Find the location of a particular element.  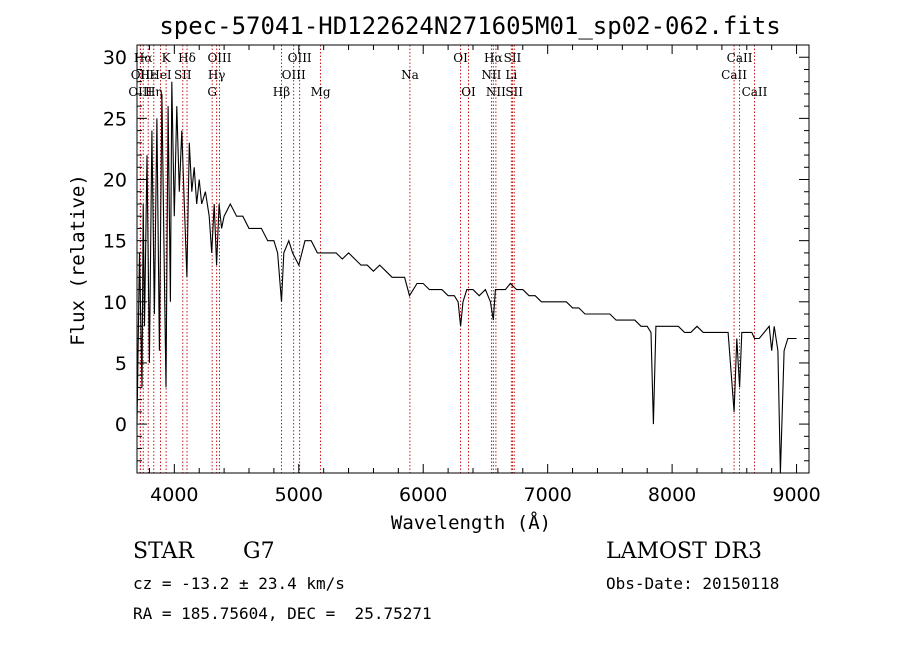

line-marker-label-16: Na is located at coordinates (410, 75).